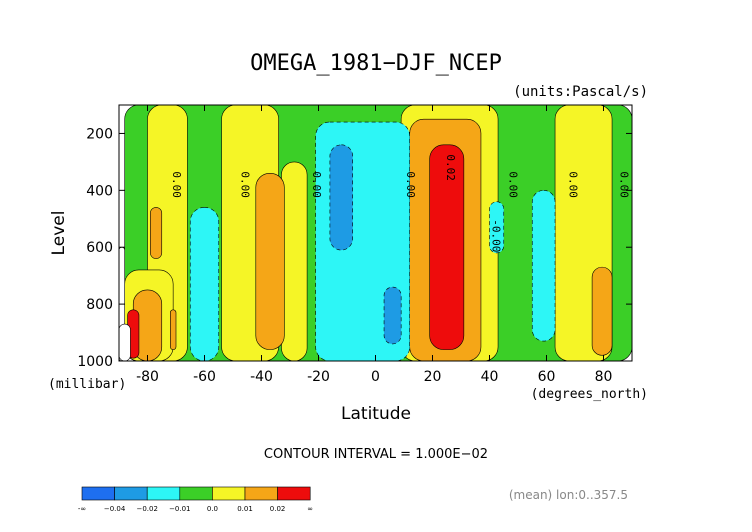 The image size is (752, 532). What do you see at coordinates (179, 509) in the screenshot?
I see `legend-label-3: −0.01` at bounding box center [179, 509].